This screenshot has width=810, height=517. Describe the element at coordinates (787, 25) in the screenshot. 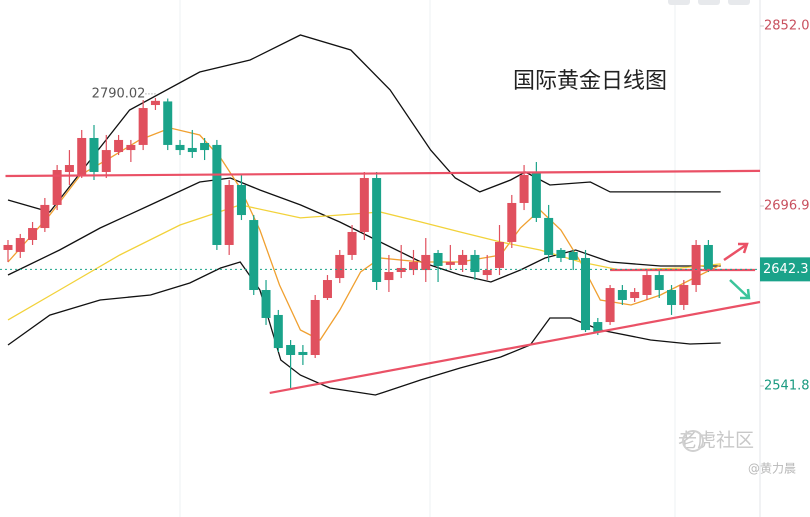

I see `y-tick-label: 2852.0` at that location.